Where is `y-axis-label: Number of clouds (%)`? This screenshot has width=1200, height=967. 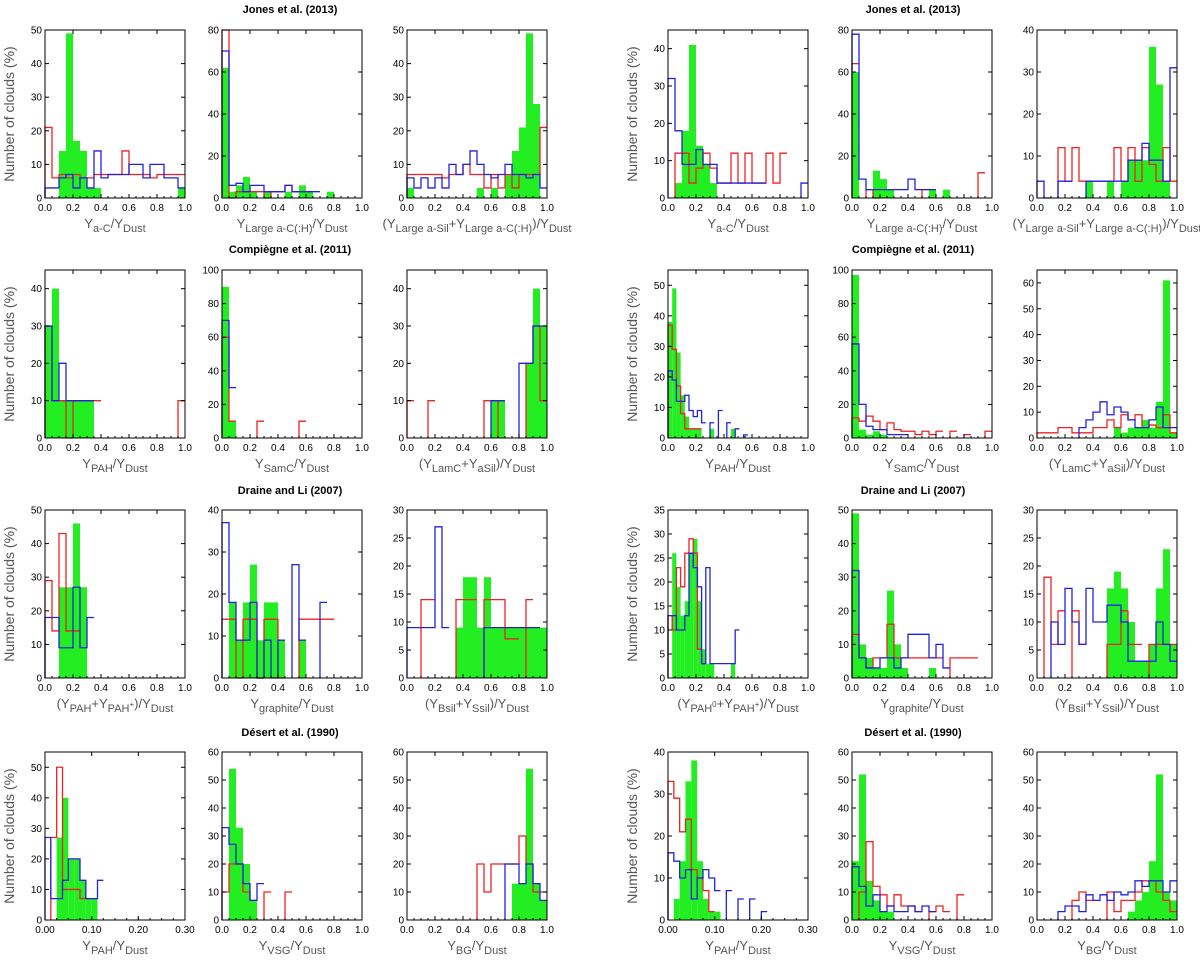
y-axis-label: Number of clouds (%) is located at coordinates (9, 113).